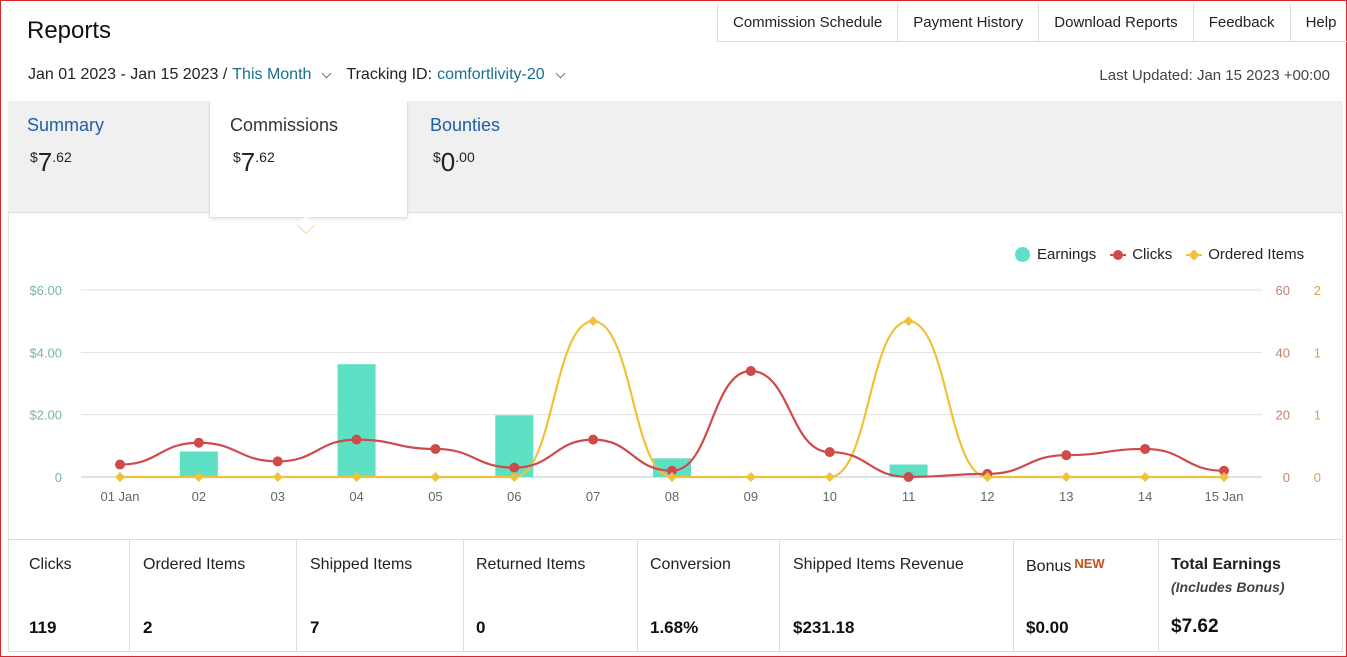 This screenshot has height=657, width=1347. I want to click on period-dropdown: This Month, so click(272, 74).